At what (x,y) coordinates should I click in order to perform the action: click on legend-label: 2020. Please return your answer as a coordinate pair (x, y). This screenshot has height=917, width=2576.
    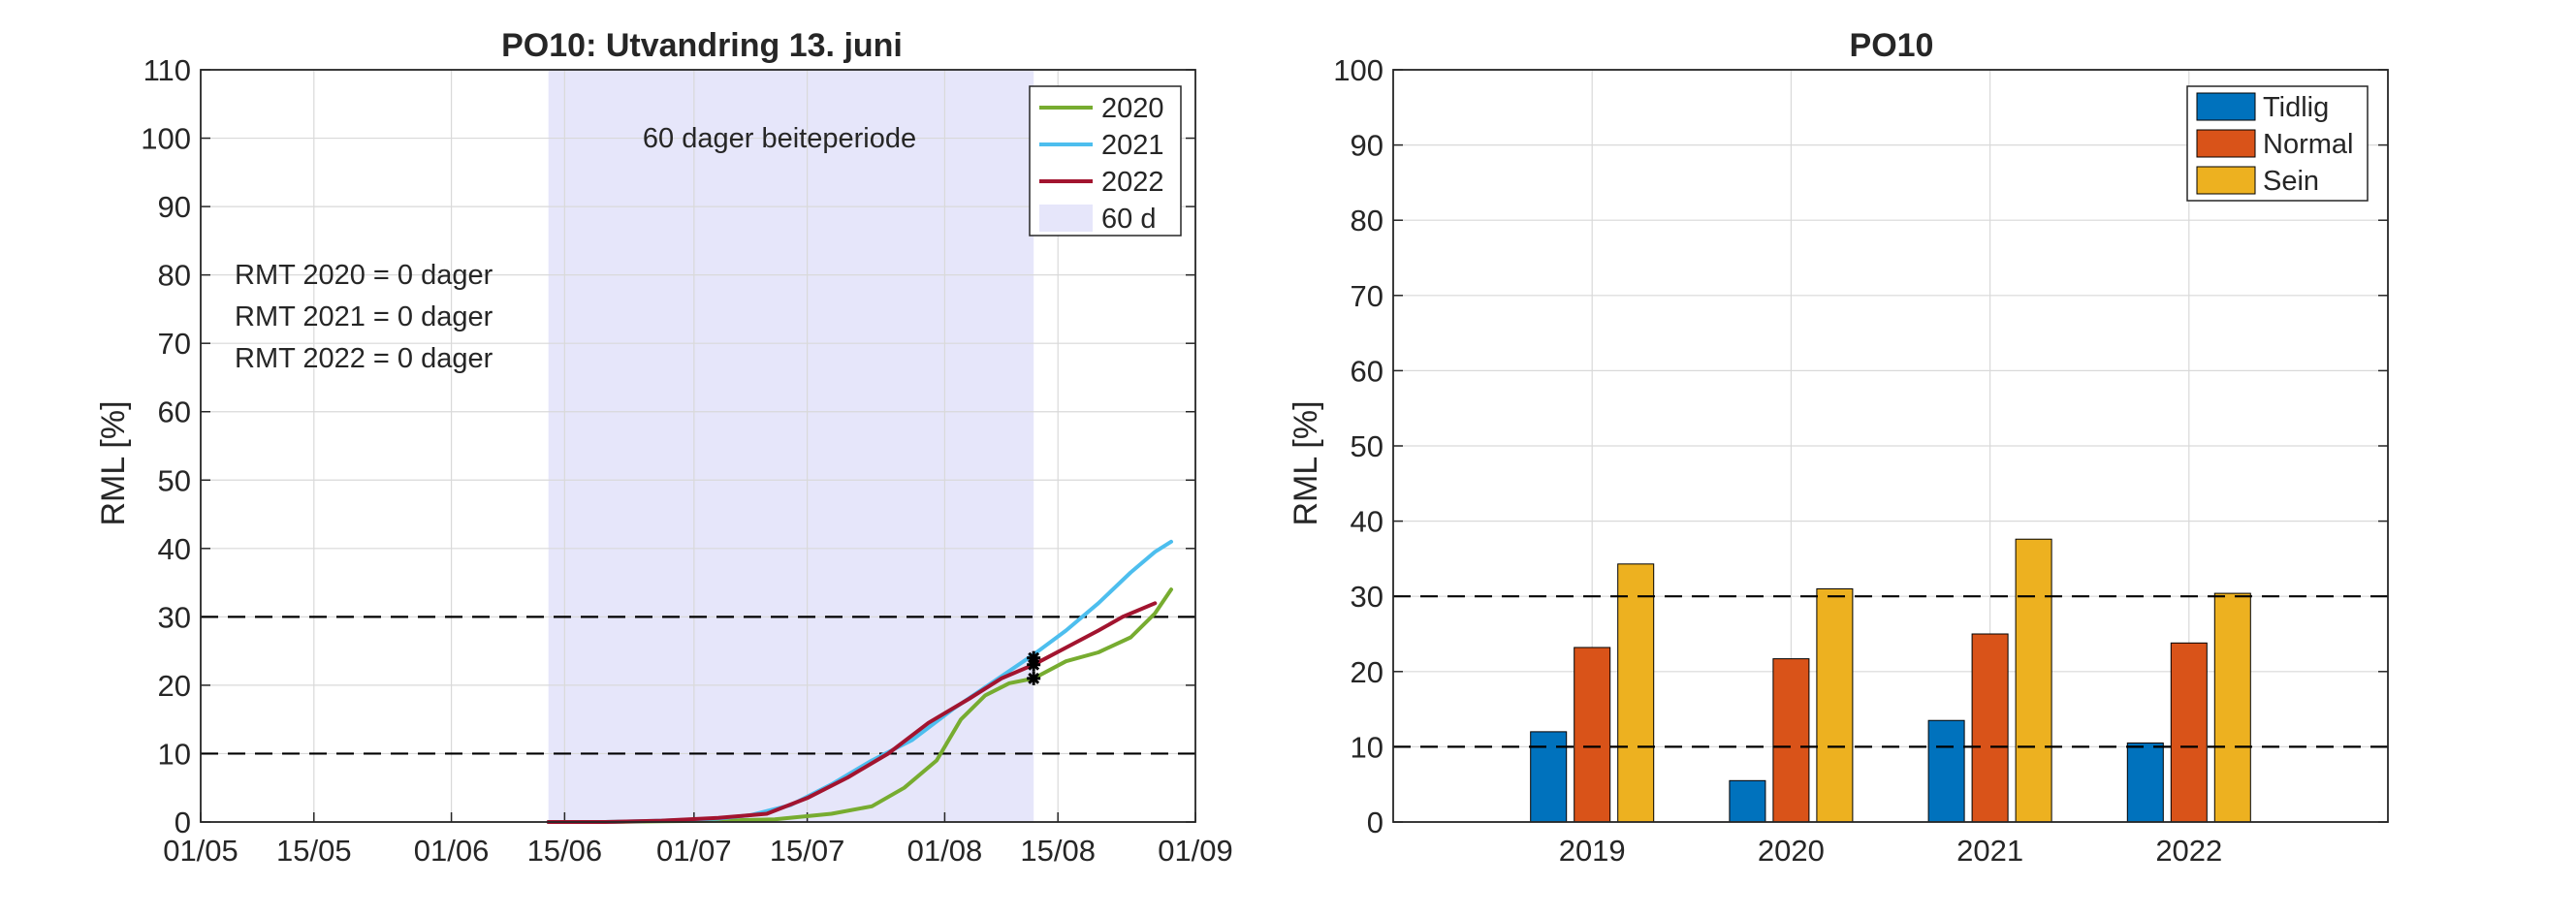
    Looking at the image, I should click on (1132, 108).